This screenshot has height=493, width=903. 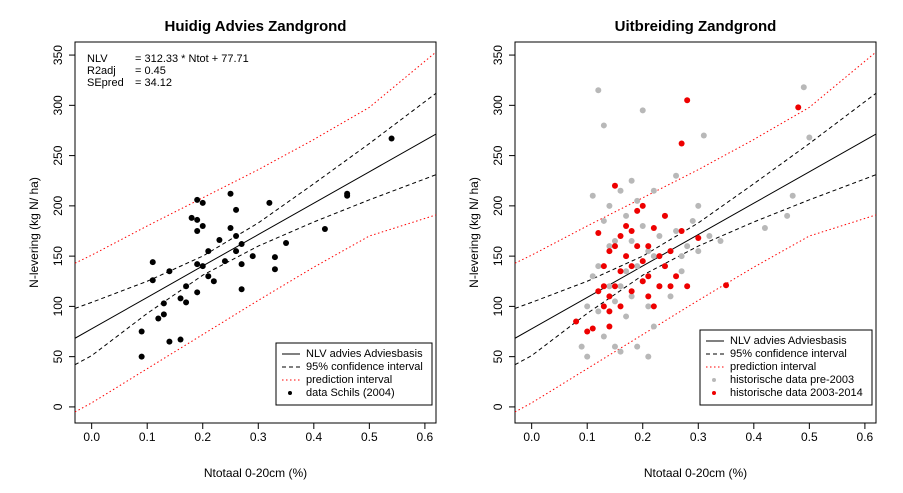 I want to click on y-tick-label: 300, so click(x=498, y=105).